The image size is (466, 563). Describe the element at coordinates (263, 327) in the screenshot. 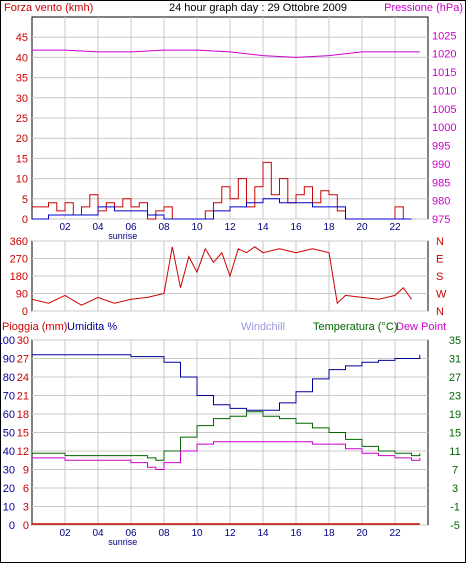

I see `windchill-label: Windchill` at that location.